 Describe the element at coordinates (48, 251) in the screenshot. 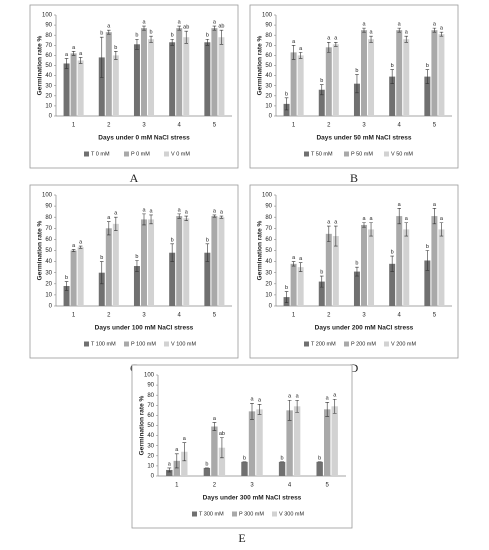

I see `y-tick-label: 50` at that location.